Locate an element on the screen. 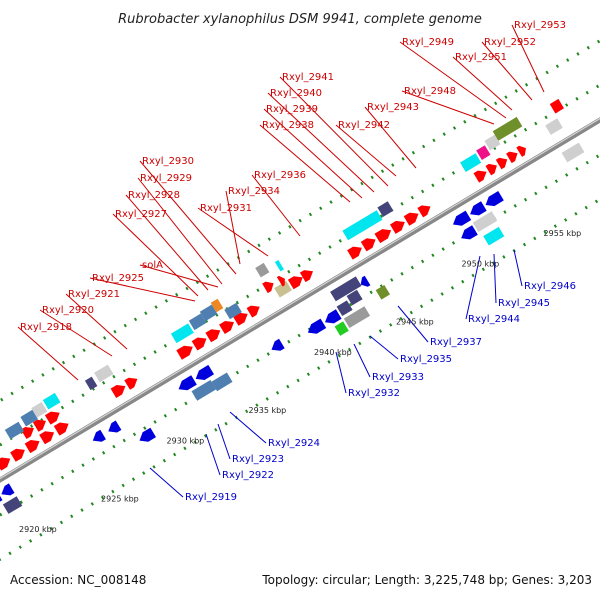  gene-label-fwd-16: Rxyl_2942 is located at coordinates (364, 125).